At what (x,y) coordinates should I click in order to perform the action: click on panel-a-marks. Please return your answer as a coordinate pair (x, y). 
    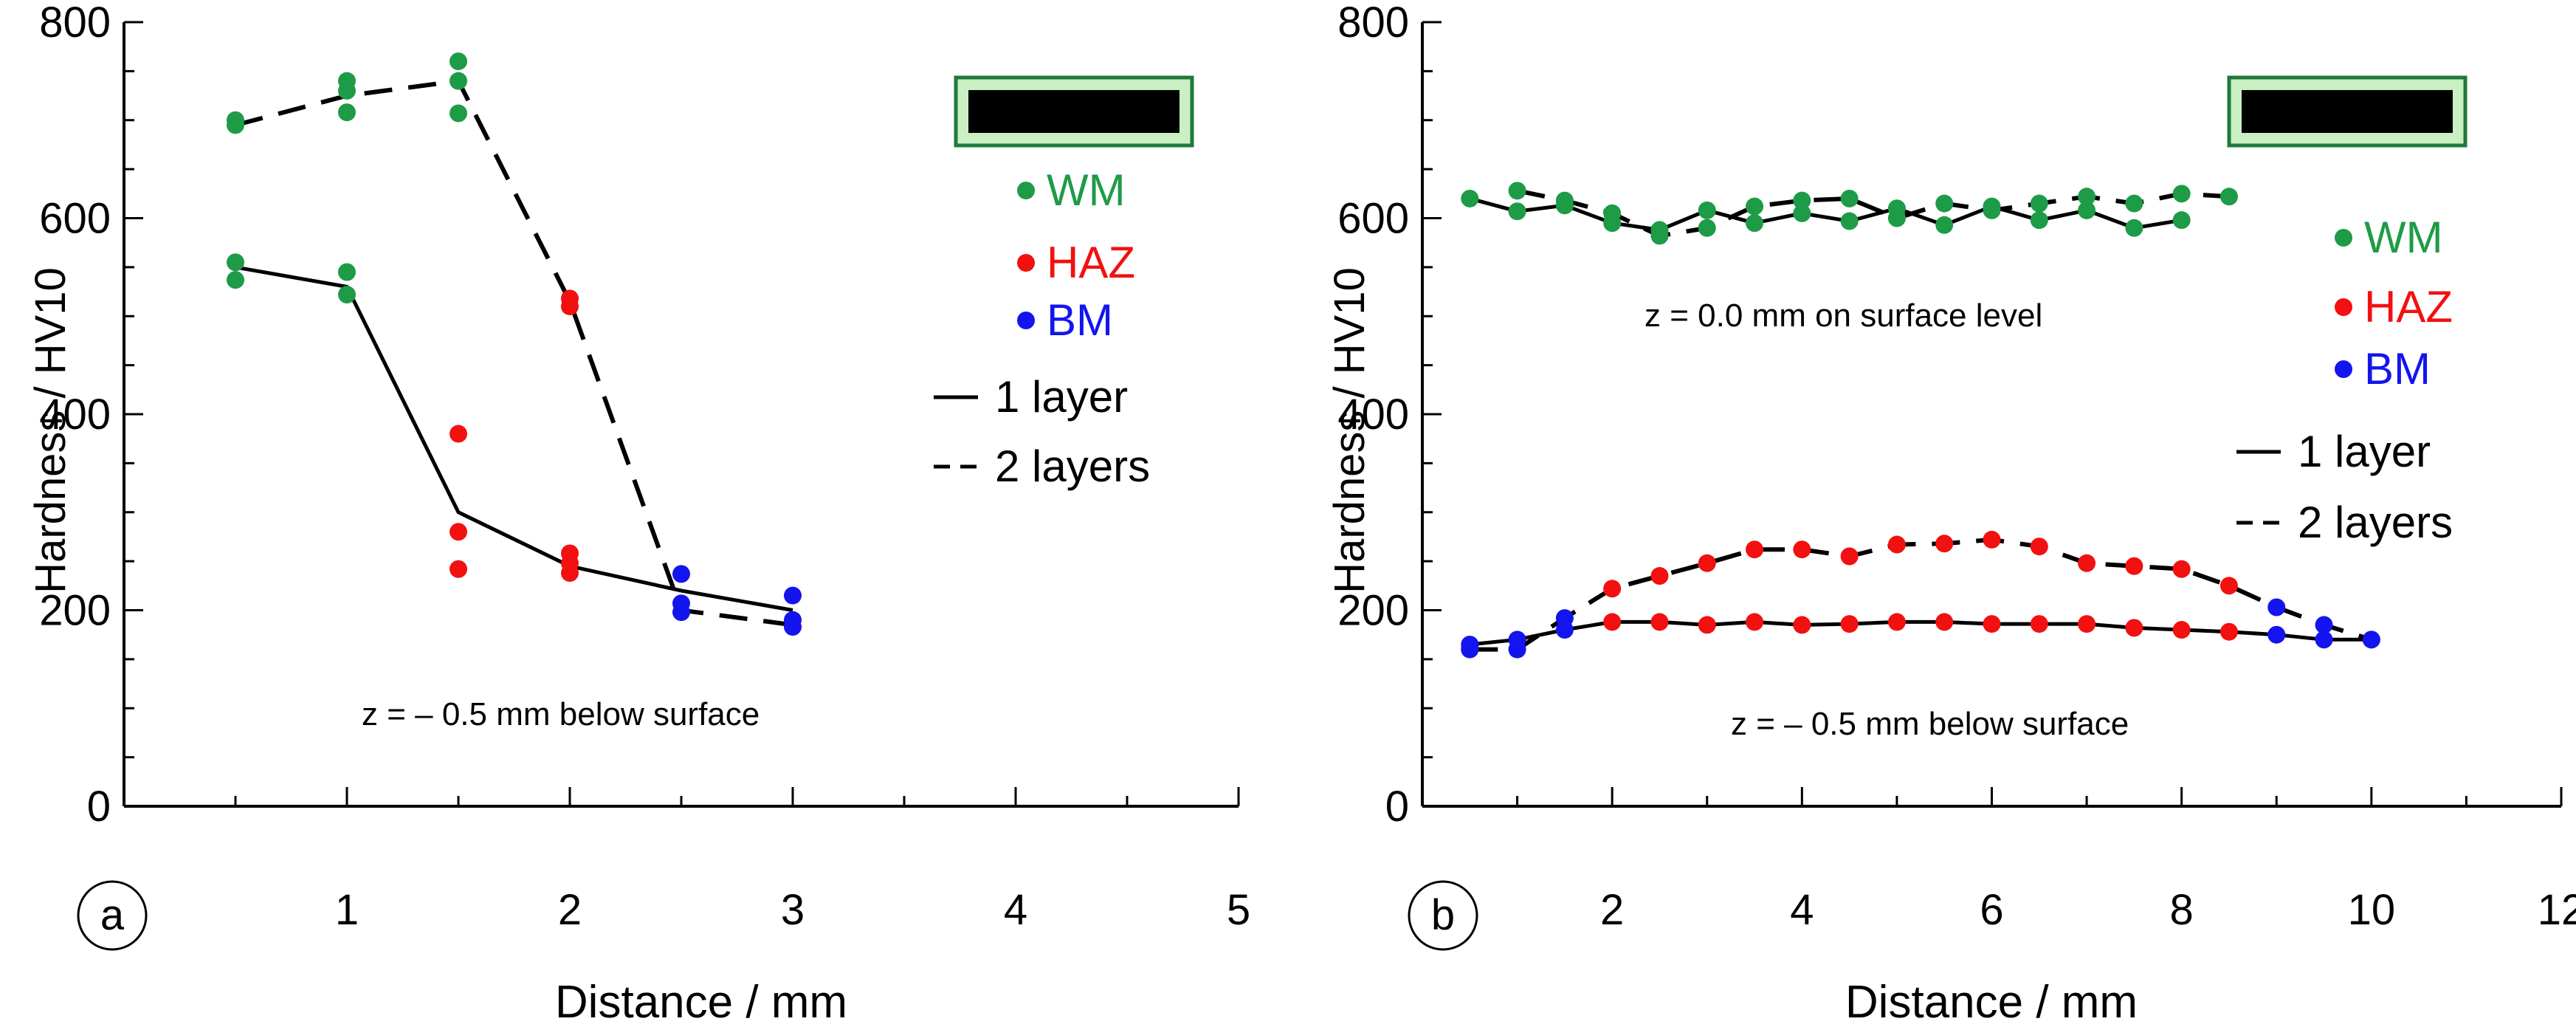
    Looking at the image, I should click on (514, 344).